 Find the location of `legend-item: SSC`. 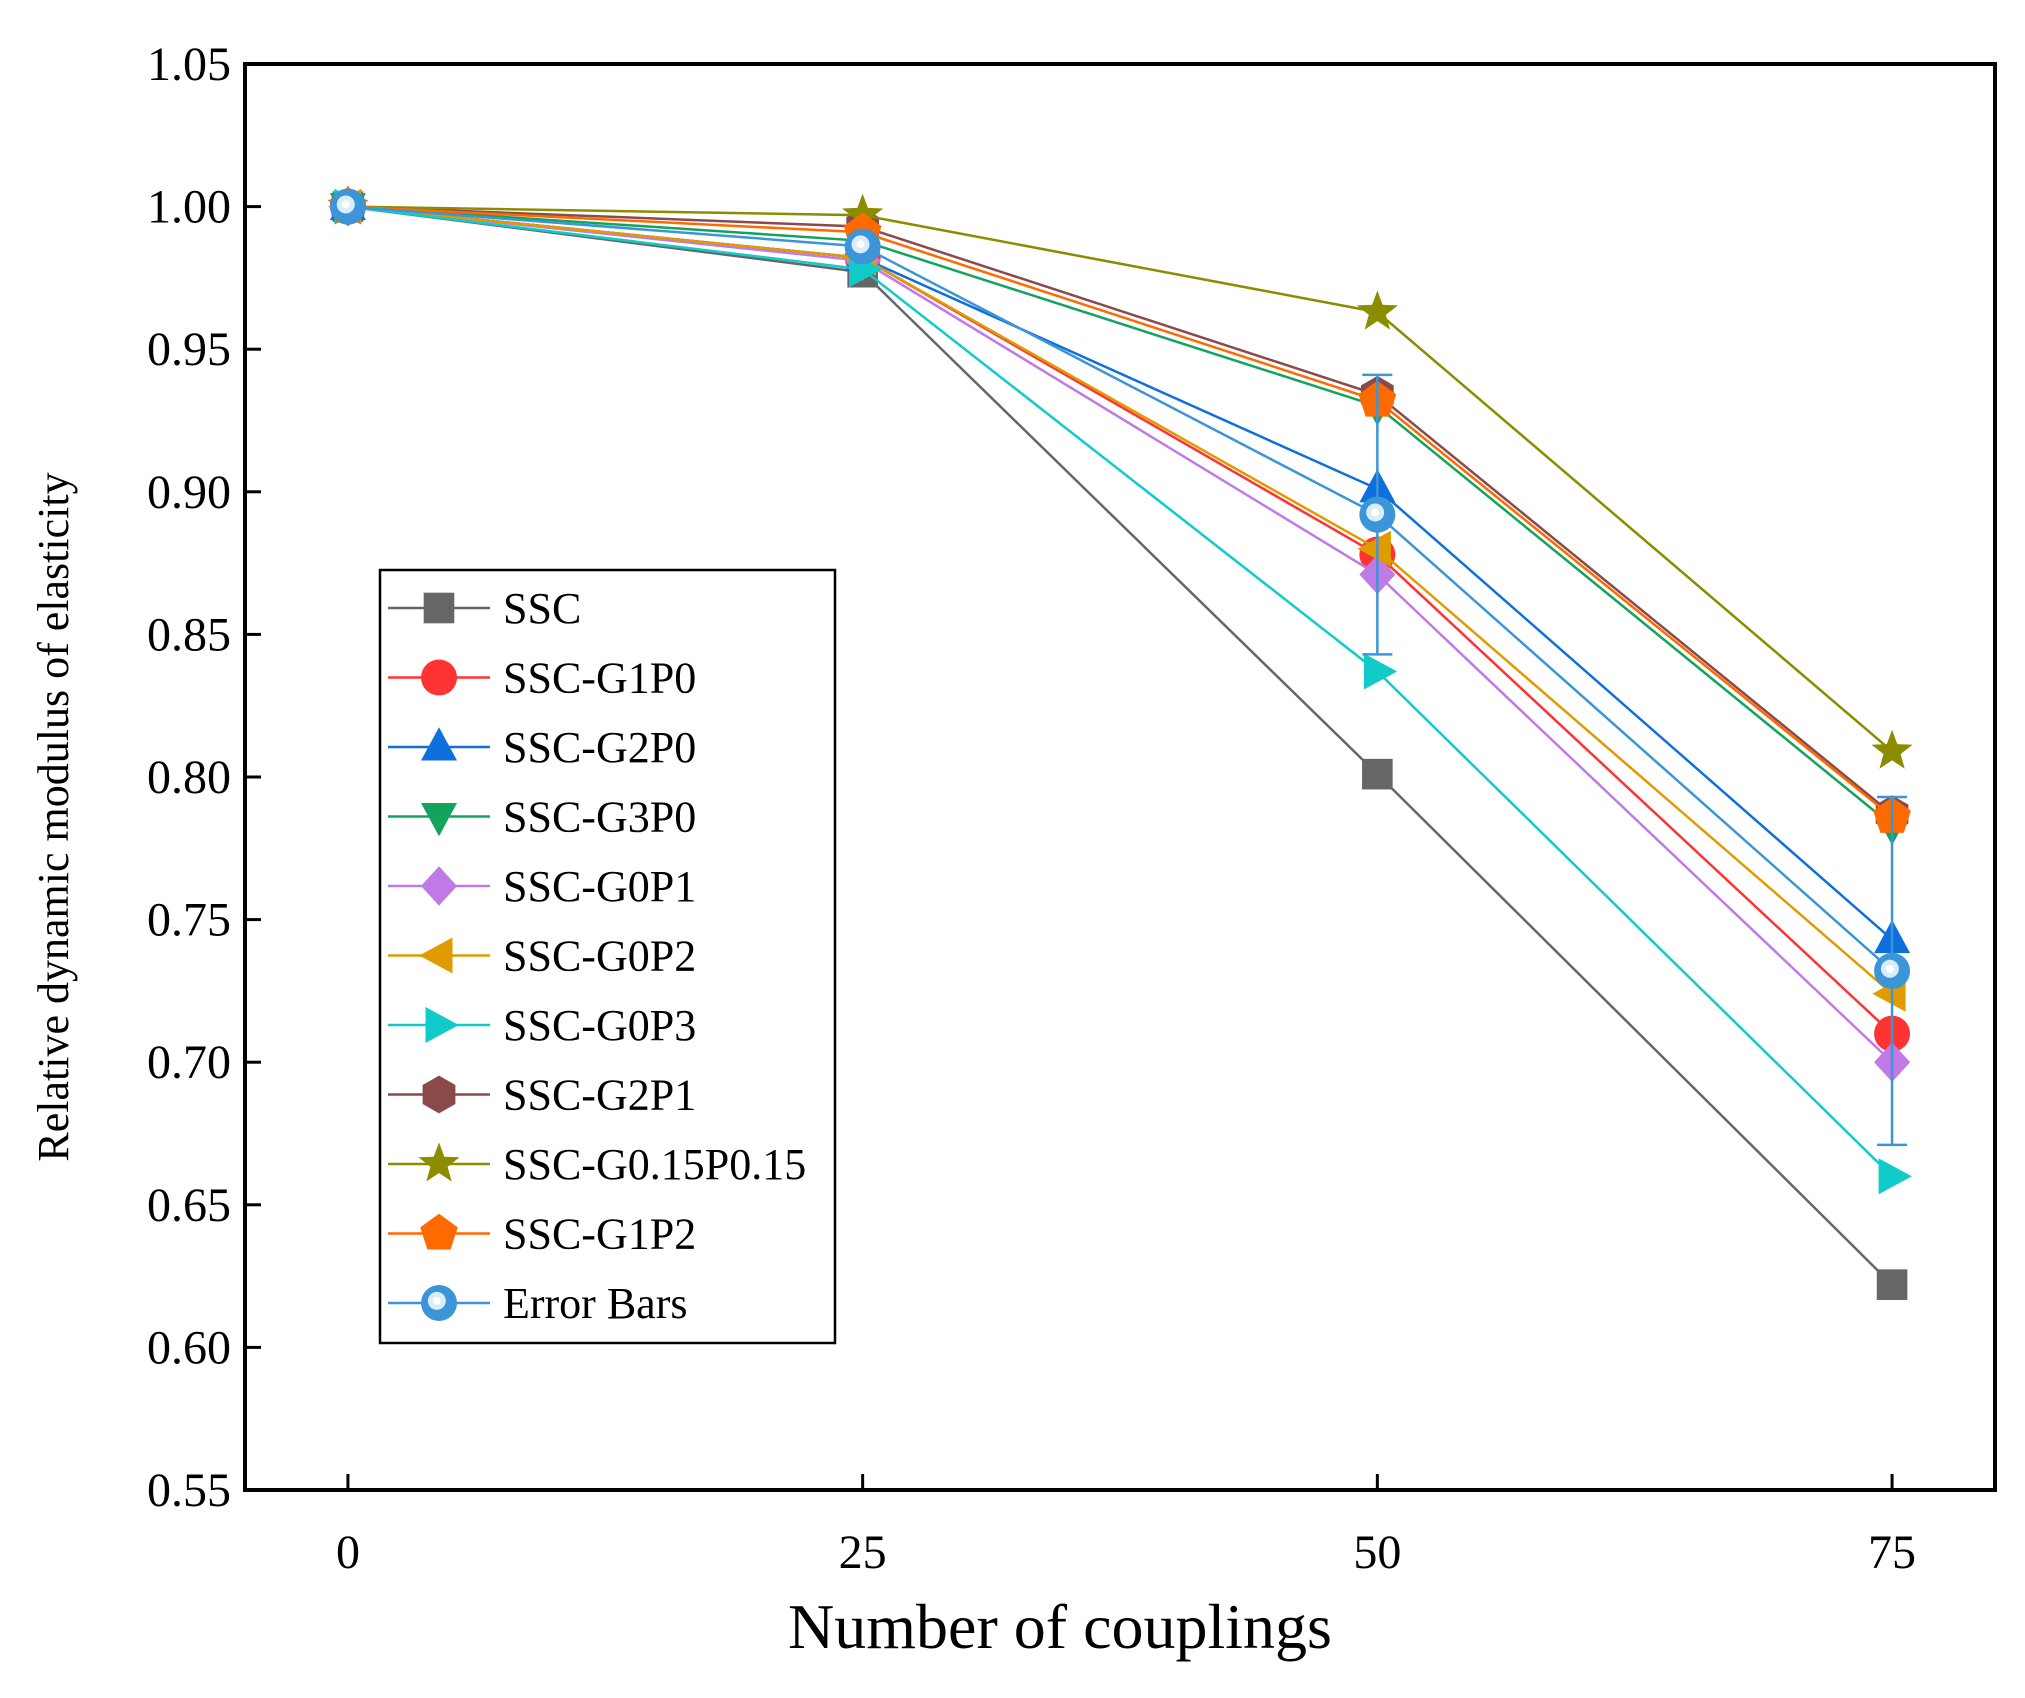

legend-item: SSC is located at coordinates (484, 608).